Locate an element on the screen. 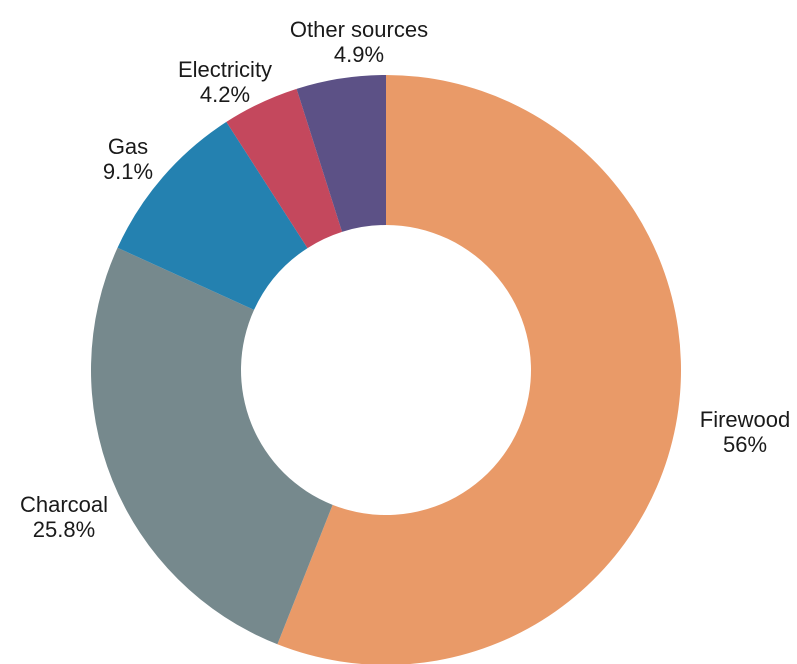 The image size is (797, 664). slice-label-value: 56% is located at coordinates (745, 444).